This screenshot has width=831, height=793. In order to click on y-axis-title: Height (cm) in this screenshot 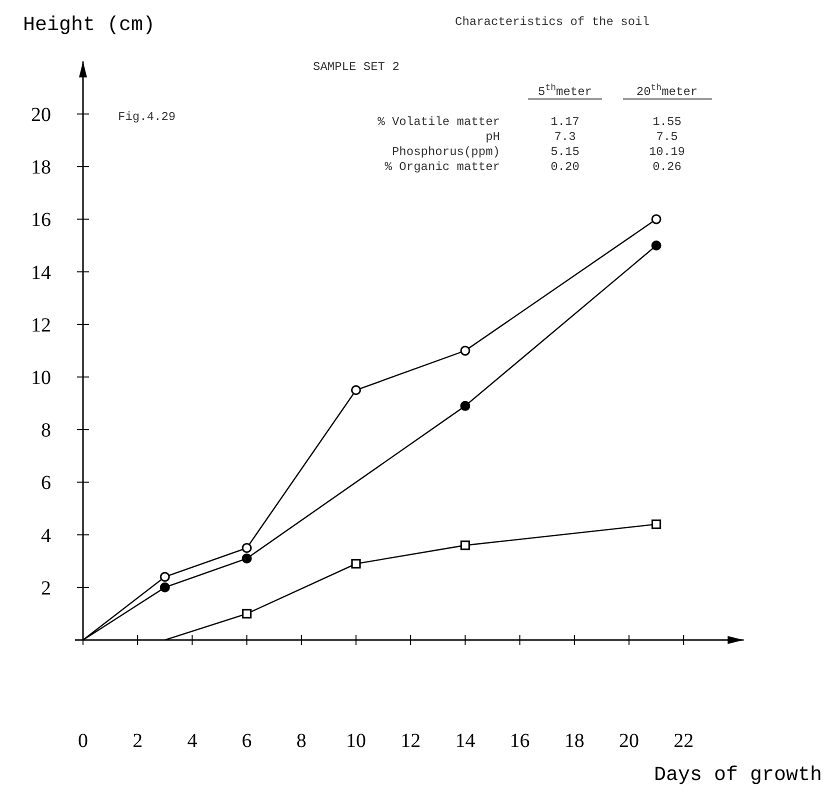, I will do `click(89, 25)`.